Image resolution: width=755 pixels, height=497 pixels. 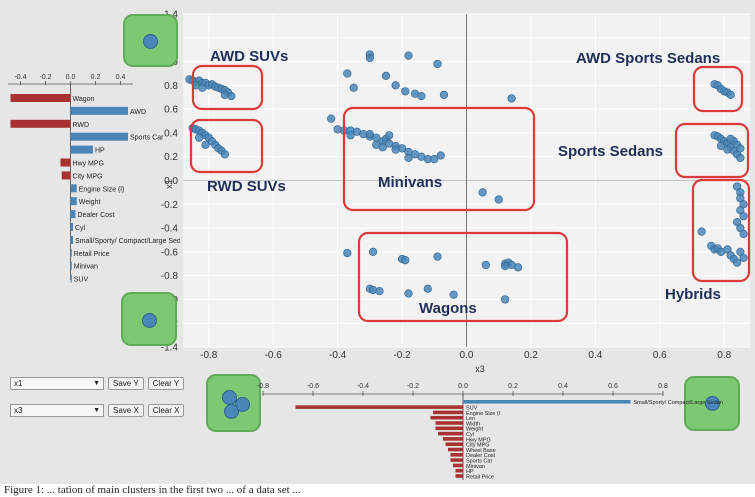 What do you see at coordinates (313, 386) in the screenshot?
I see `bottom-bar-tick-label: -0.6` at bounding box center [313, 386].